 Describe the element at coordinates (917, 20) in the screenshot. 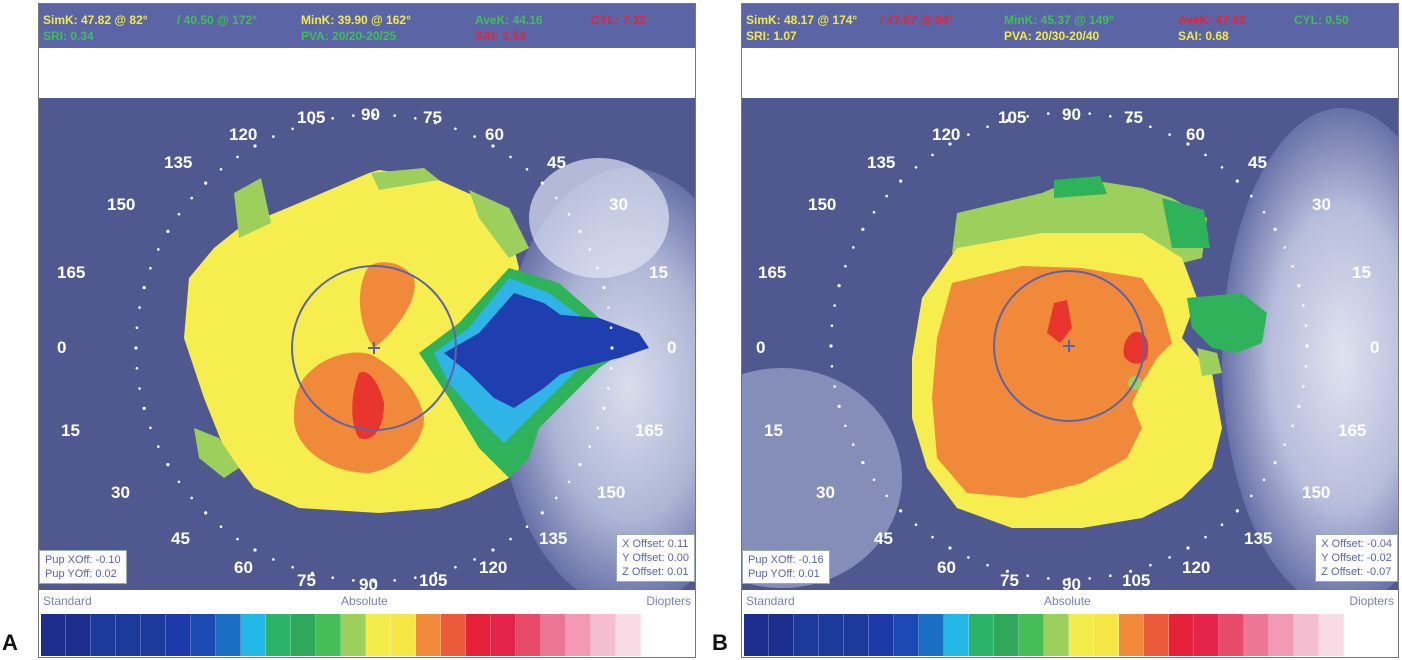

I see `simk-steep-value: / 47.67 @ 84°` at that location.